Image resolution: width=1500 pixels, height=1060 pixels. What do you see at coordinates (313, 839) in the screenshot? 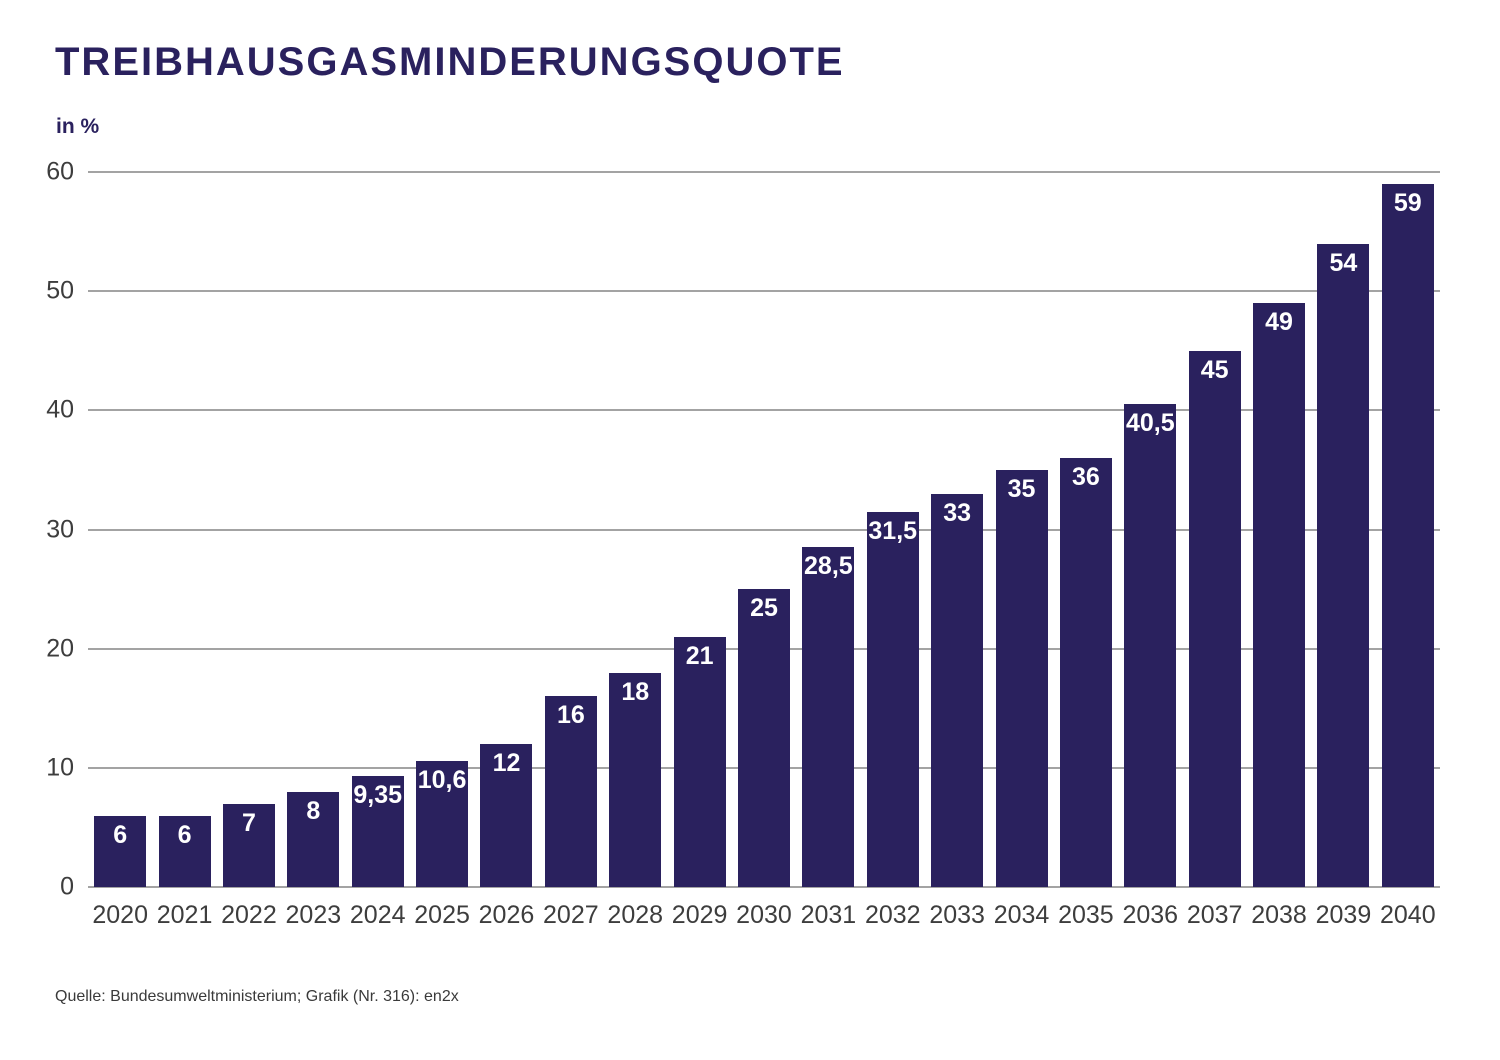
I see `bar: 8` at bounding box center [313, 839].